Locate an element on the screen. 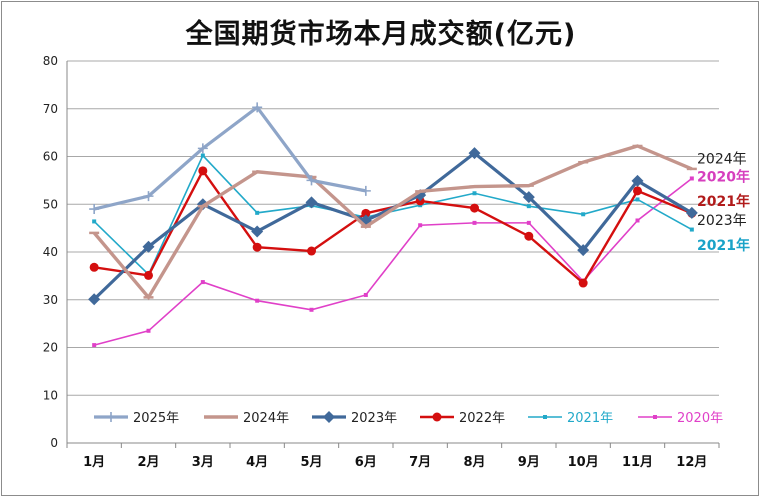 The width and height of the screenshot is (762, 499). y-axis: 0 10 20 30 40 50 60 70 80 is located at coordinates (55, 252).